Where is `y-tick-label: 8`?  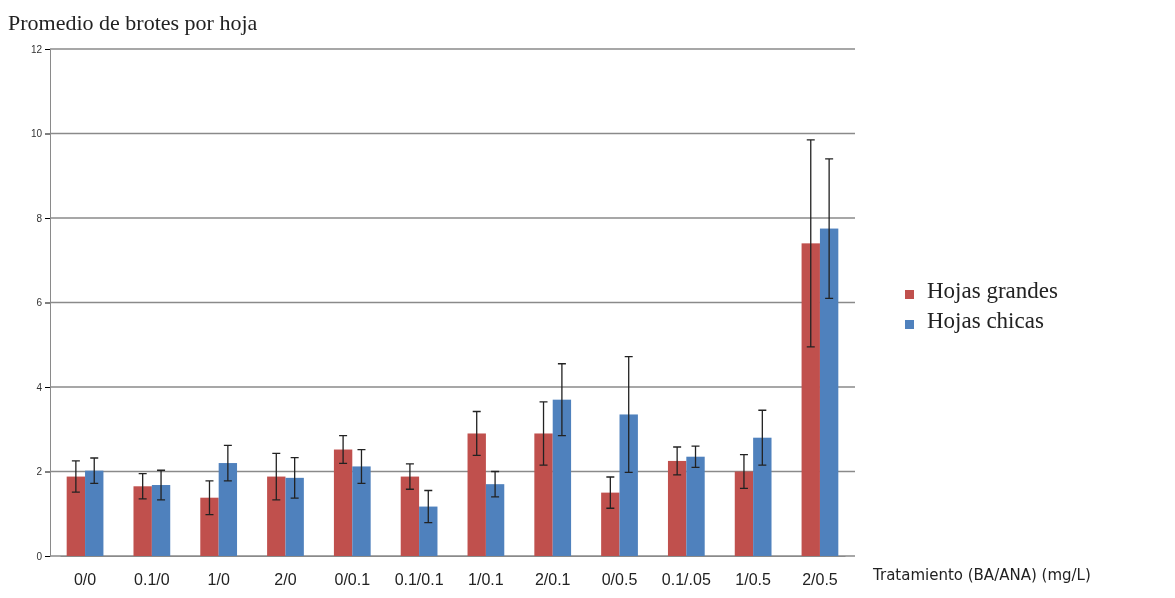
y-tick-label: 8 is located at coordinates (39, 218).